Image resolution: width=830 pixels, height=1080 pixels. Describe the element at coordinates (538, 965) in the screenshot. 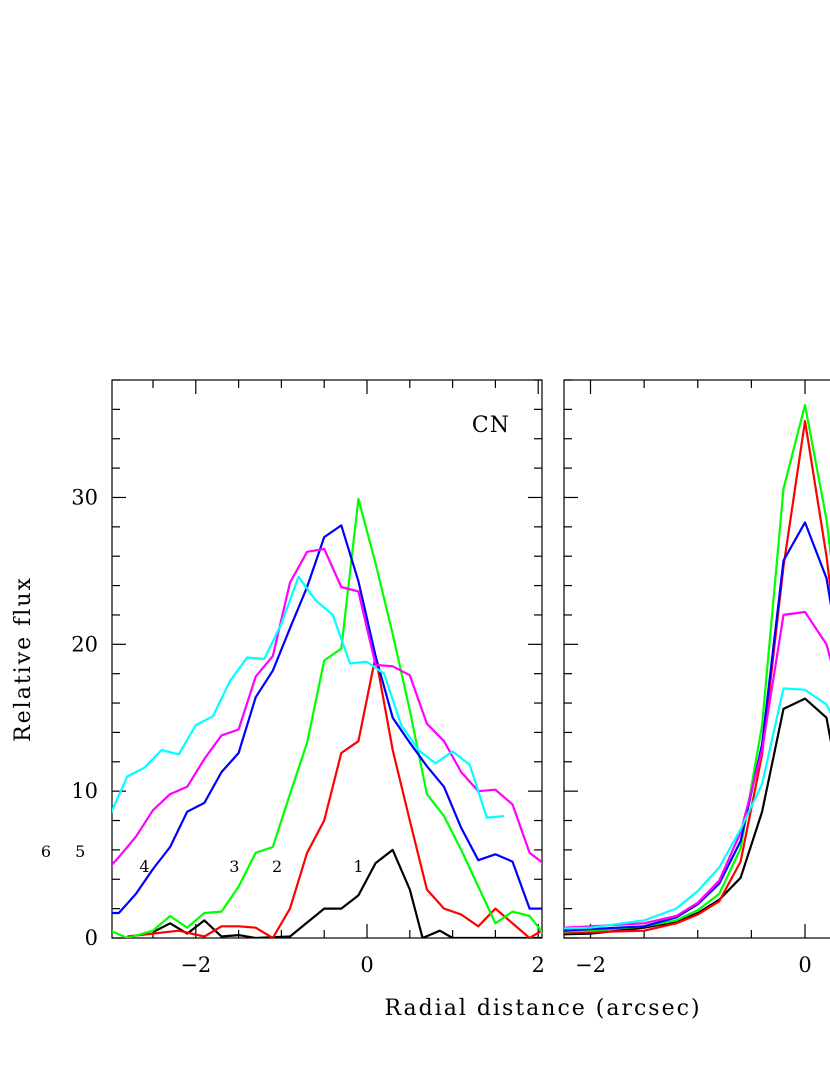

I see `x-tick-label: 2` at that location.